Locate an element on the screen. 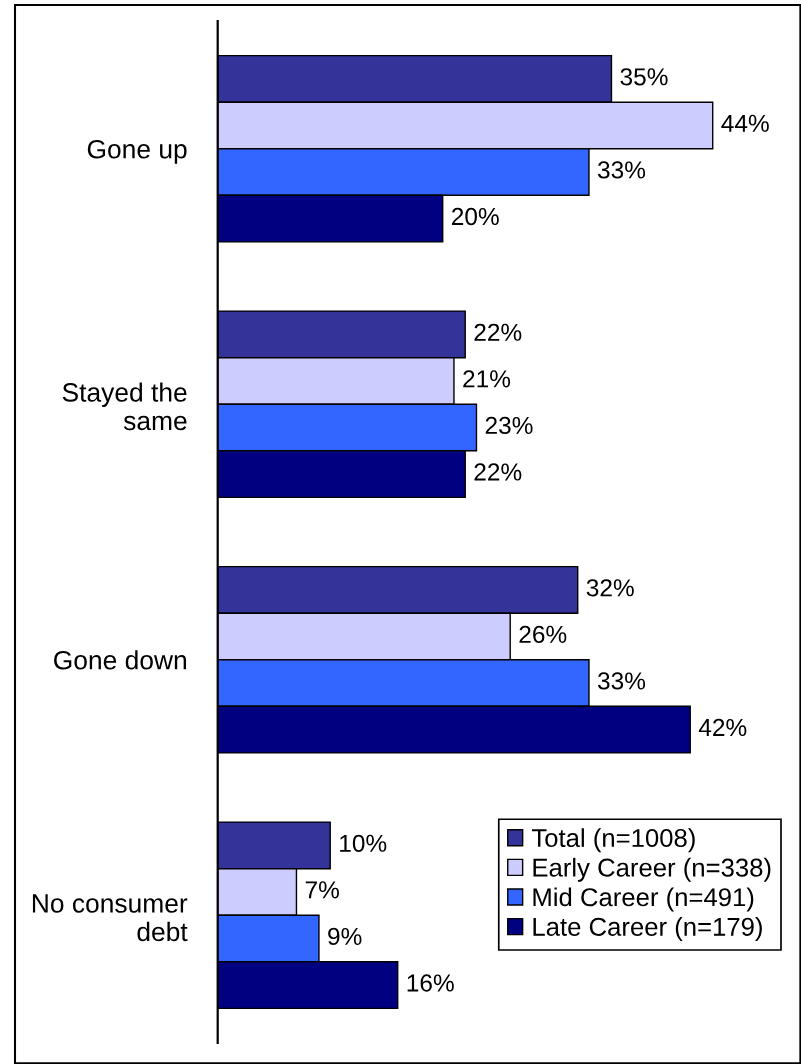 This screenshot has height=1064, width=801. y-tick-label: Gone up is located at coordinates (137, 151).